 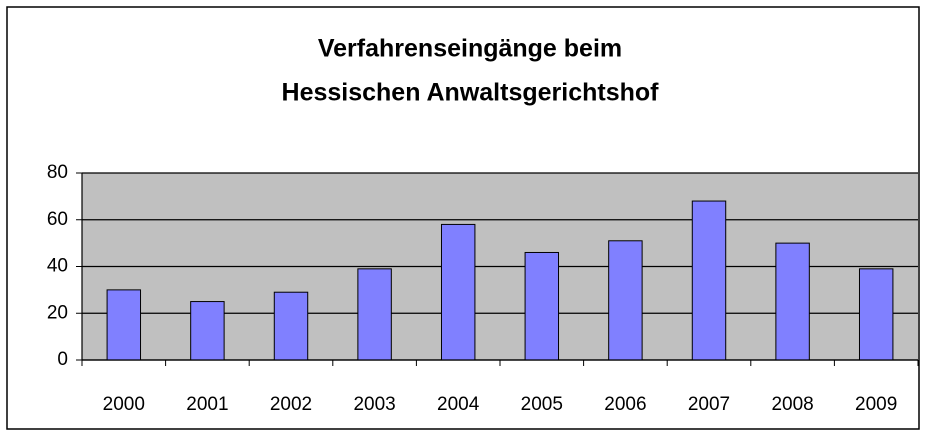 I want to click on y-tick-label: 40, so click(x=57, y=266).